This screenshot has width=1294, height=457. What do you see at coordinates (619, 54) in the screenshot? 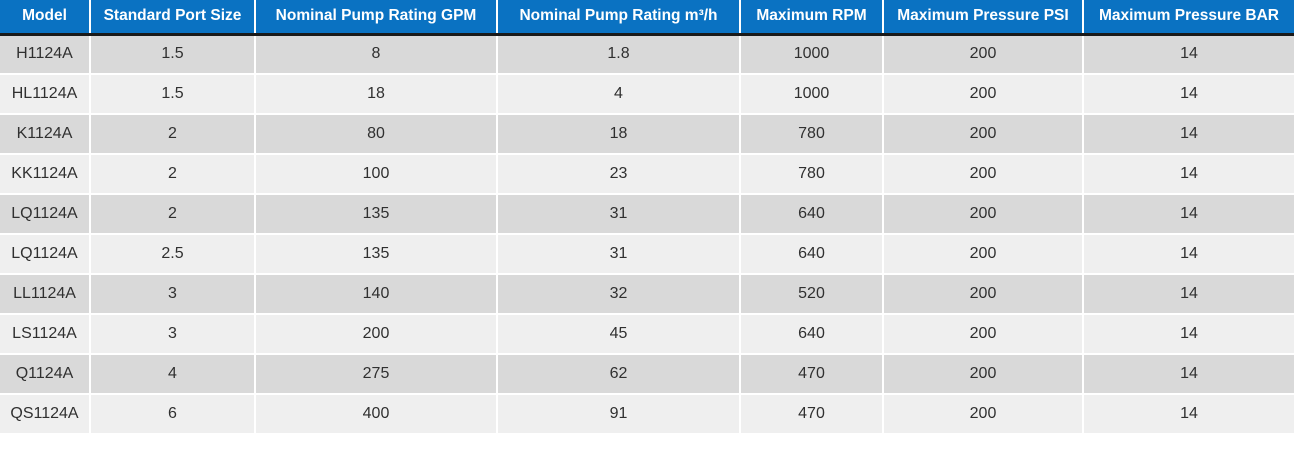
I see `table-cell-rating-m3h: 1.8` at bounding box center [619, 54].